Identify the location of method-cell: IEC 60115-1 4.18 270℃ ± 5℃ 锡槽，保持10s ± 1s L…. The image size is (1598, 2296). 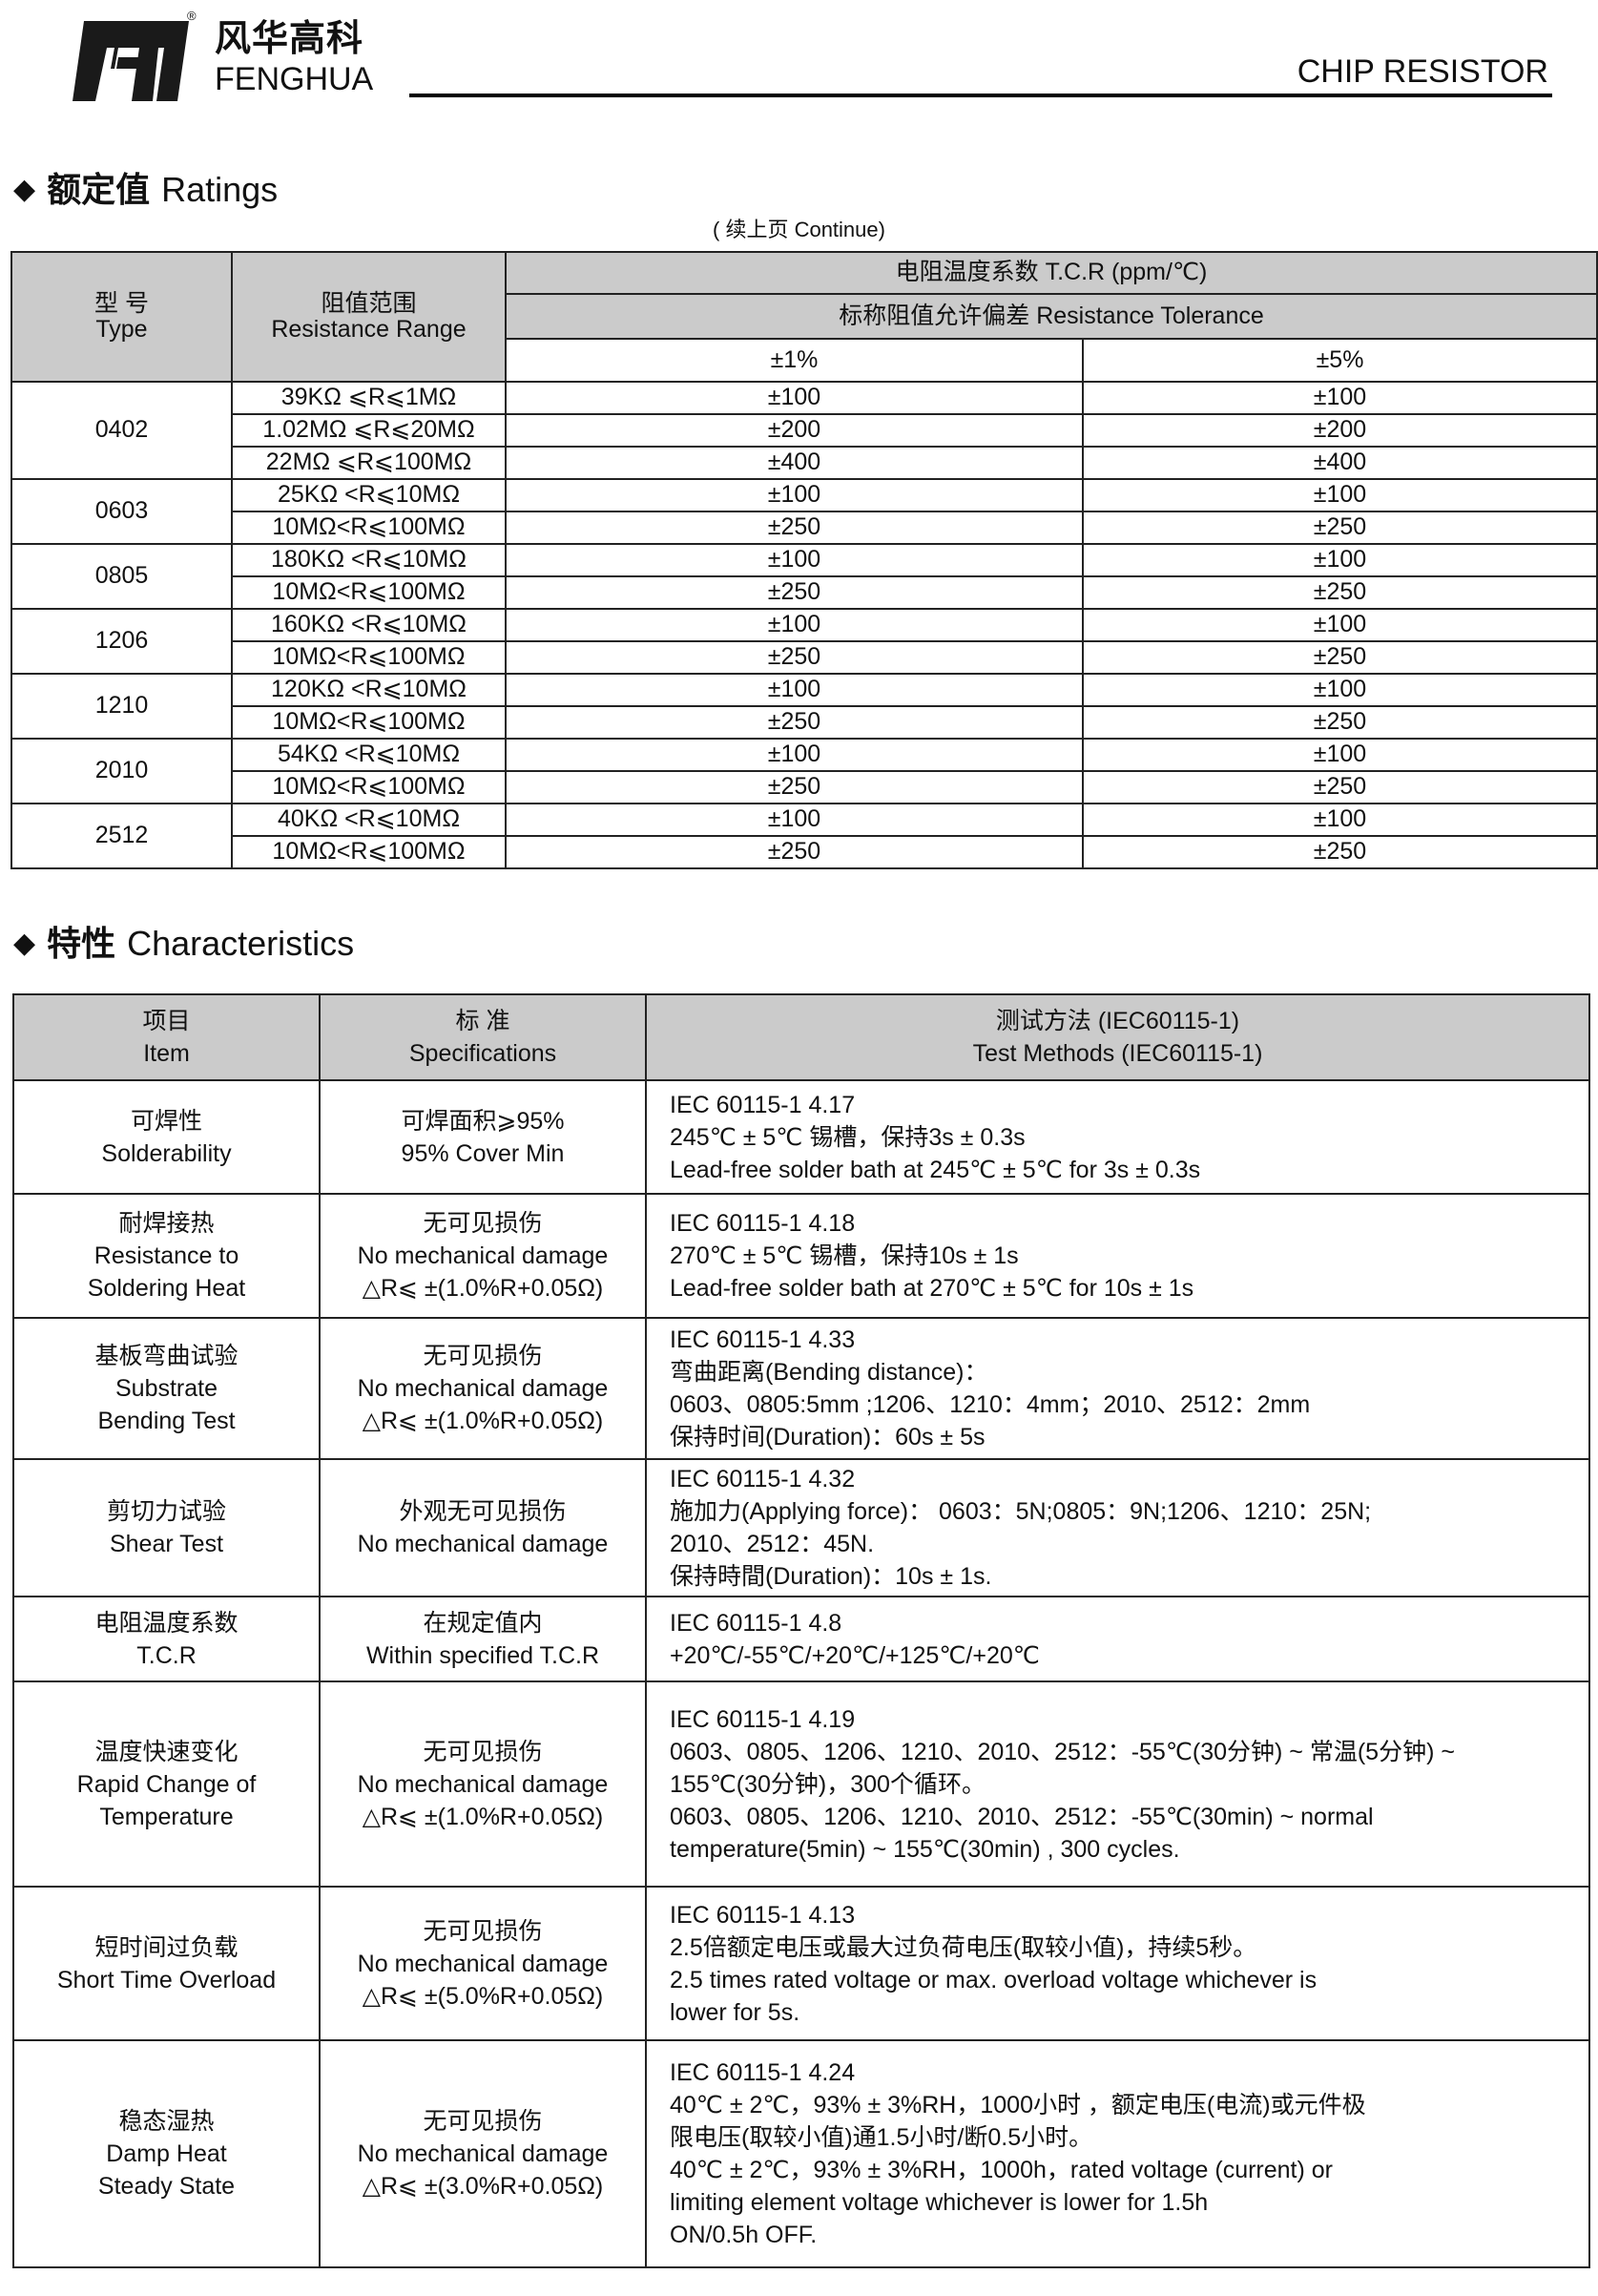
(1117, 1256).